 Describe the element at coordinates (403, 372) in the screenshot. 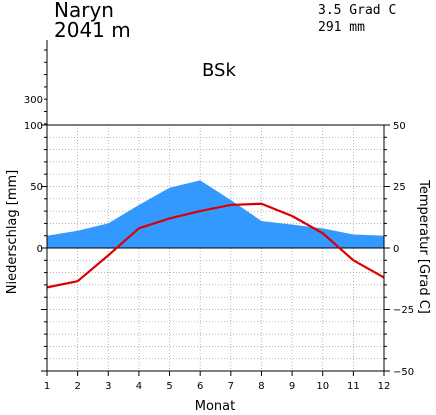

I see `right-tick-label: −50` at that location.